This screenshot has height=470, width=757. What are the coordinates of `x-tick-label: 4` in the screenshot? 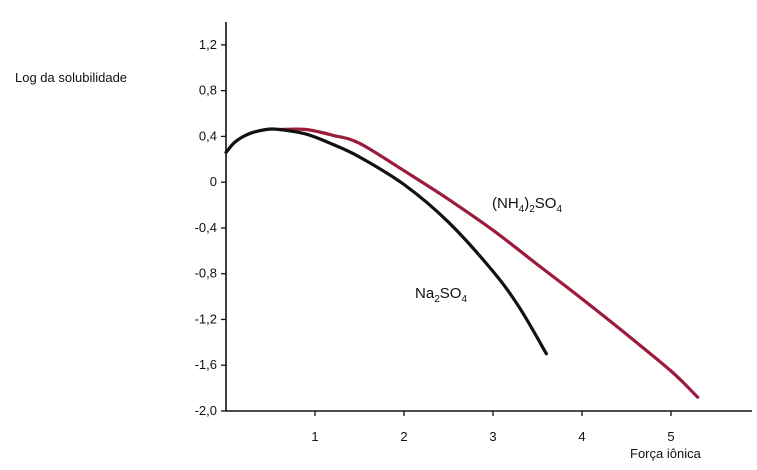 It's located at (581, 436).